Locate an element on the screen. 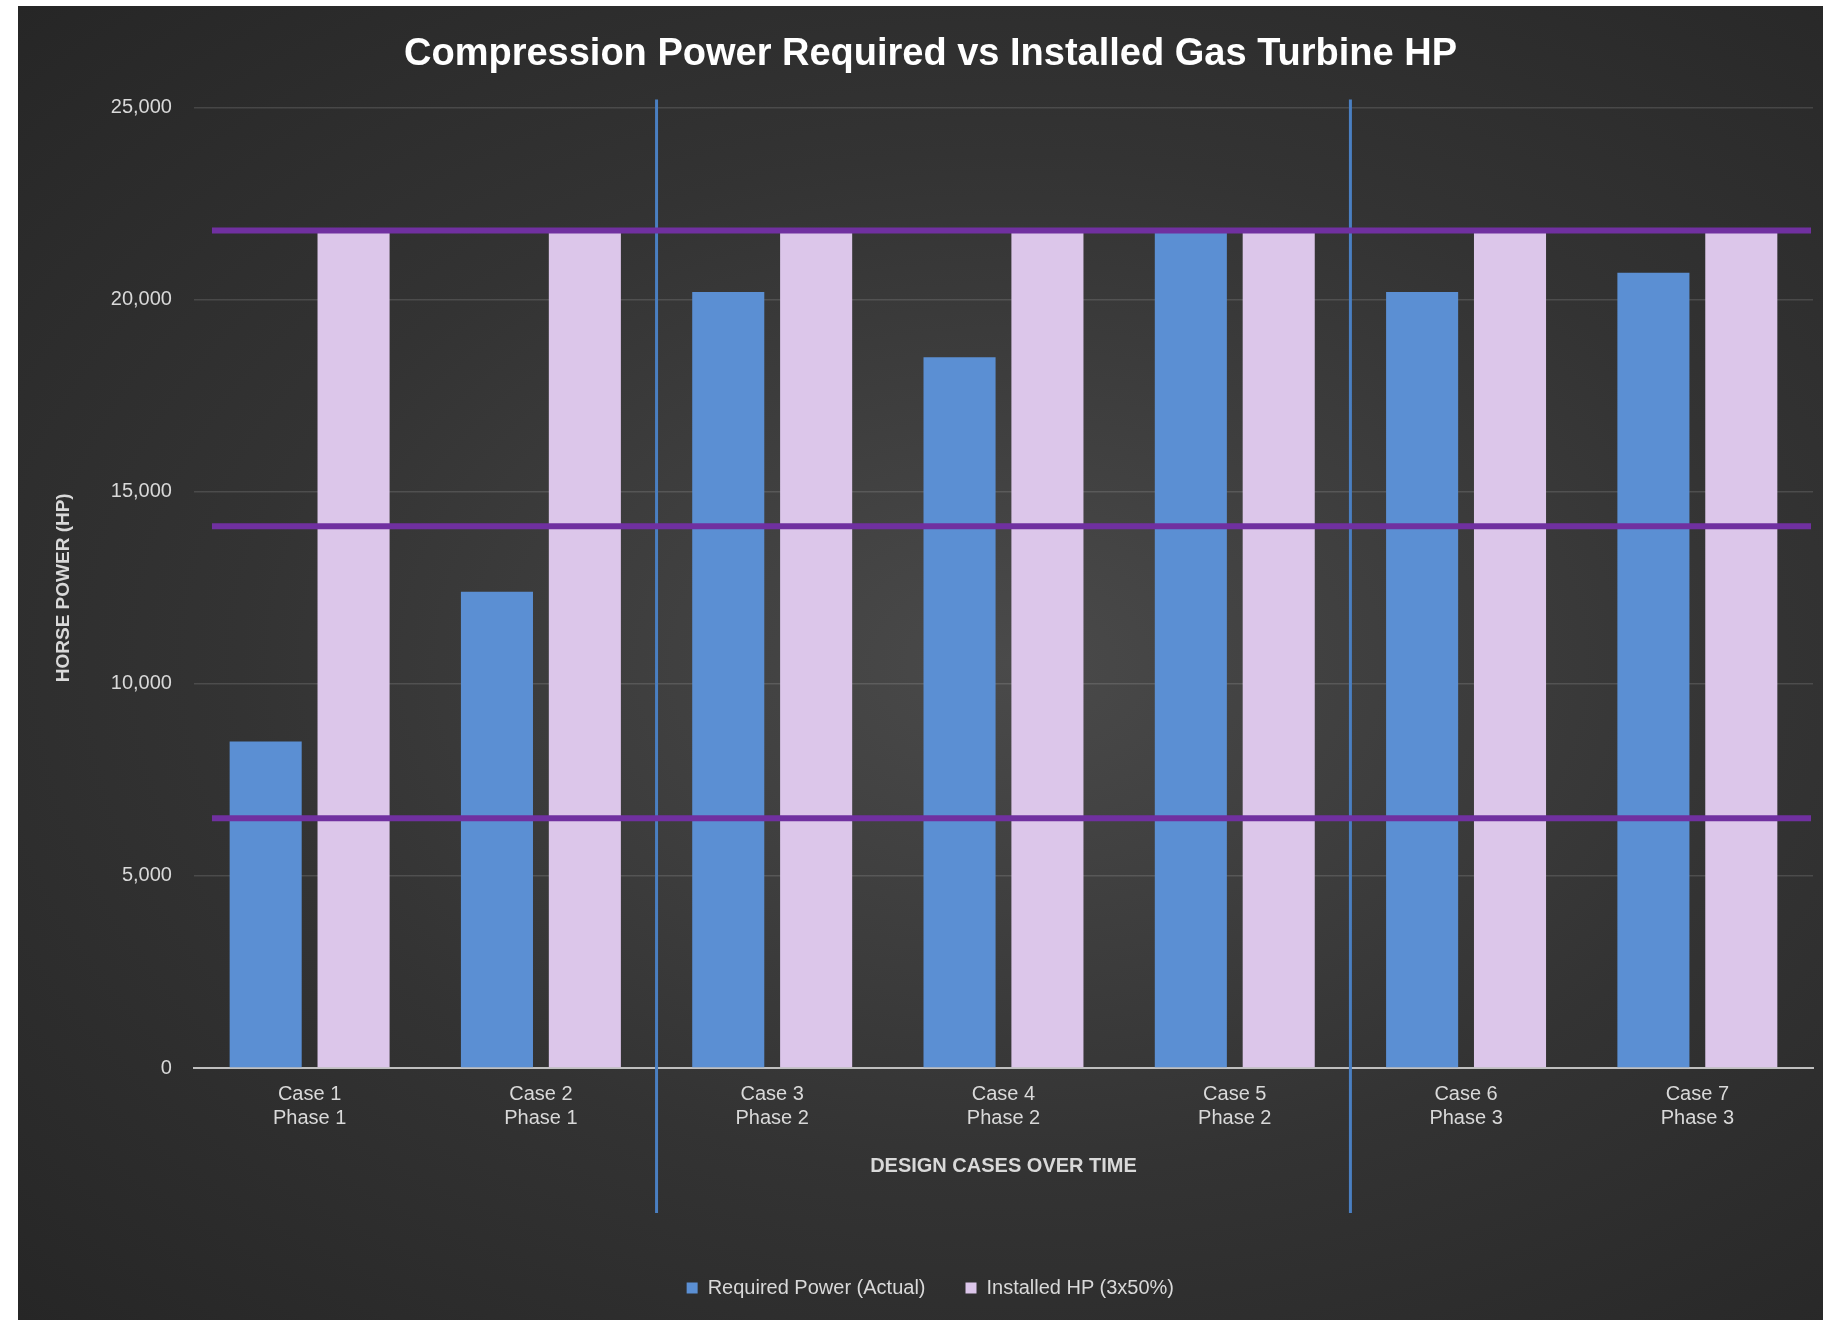  x-tick-label: Case 6 Phase 3 is located at coordinates (1466, 1104).